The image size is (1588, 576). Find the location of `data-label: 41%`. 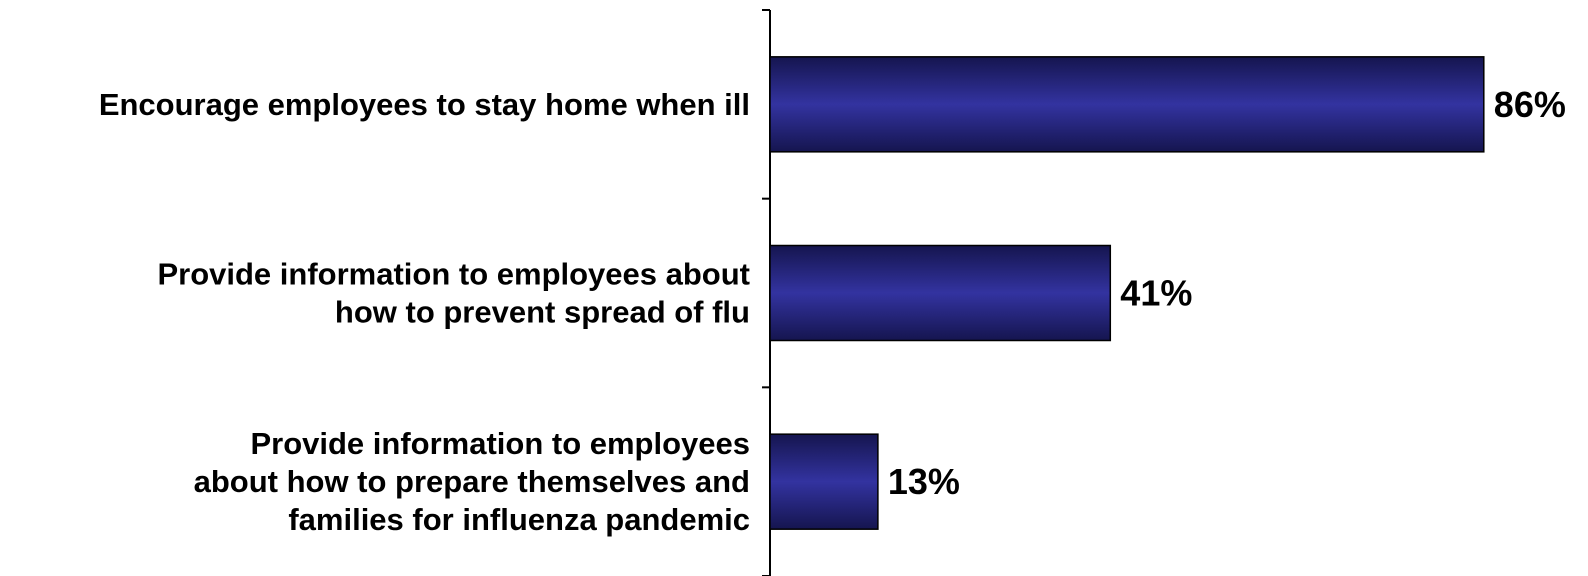

data-label: 41% is located at coordinates (1156, 293).